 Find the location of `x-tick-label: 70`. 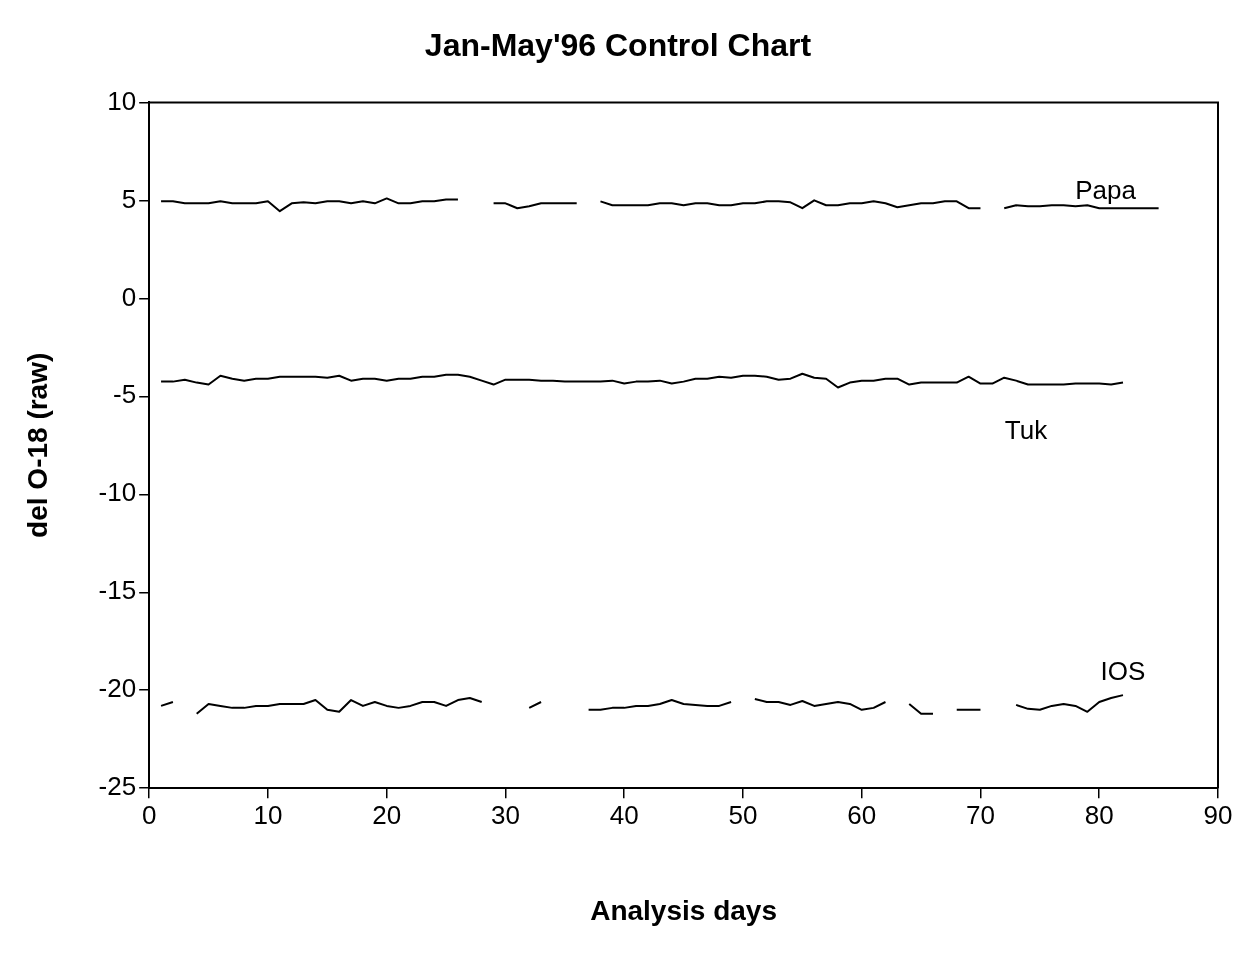

x-tick-label: 70 is located at coordinates (980, 814).